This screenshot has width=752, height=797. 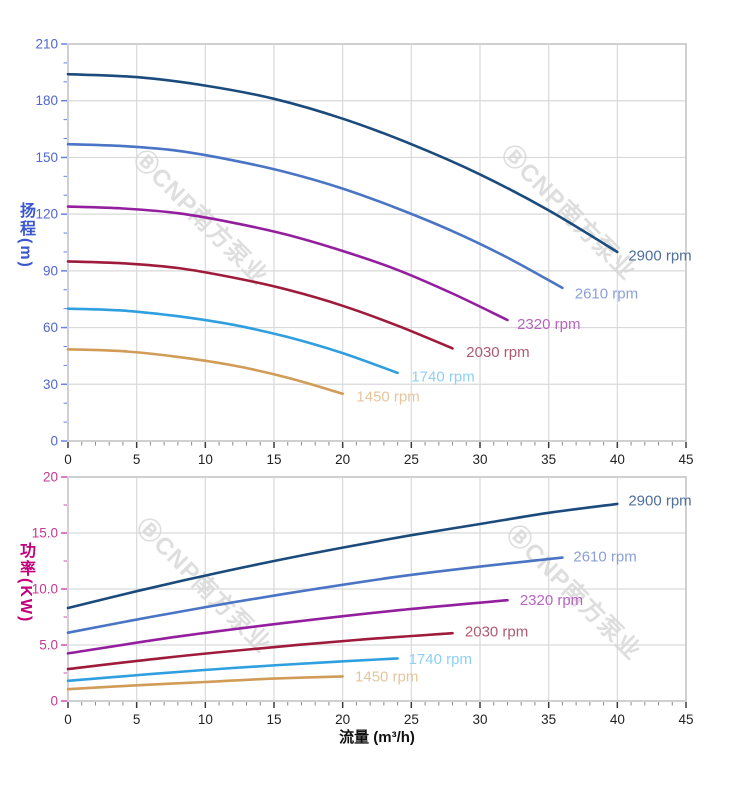 What do you see at coordinates (46, 100) in the screenshot?
I see `y-axis-tick-label: 180` at bounding box center [46, 100].